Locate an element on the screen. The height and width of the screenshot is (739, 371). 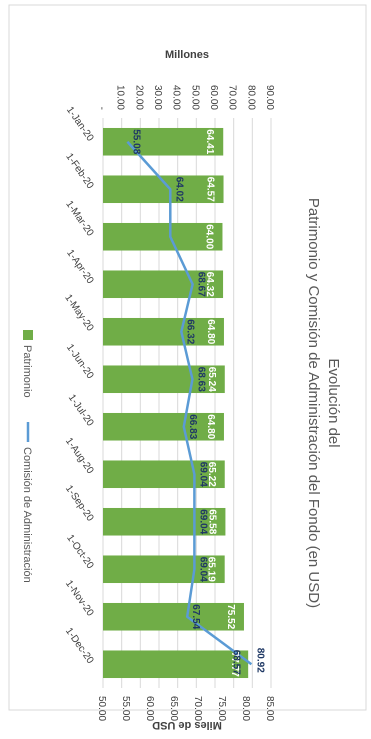
bar-value-label: 64.41 is located at coordinates (209, 141).